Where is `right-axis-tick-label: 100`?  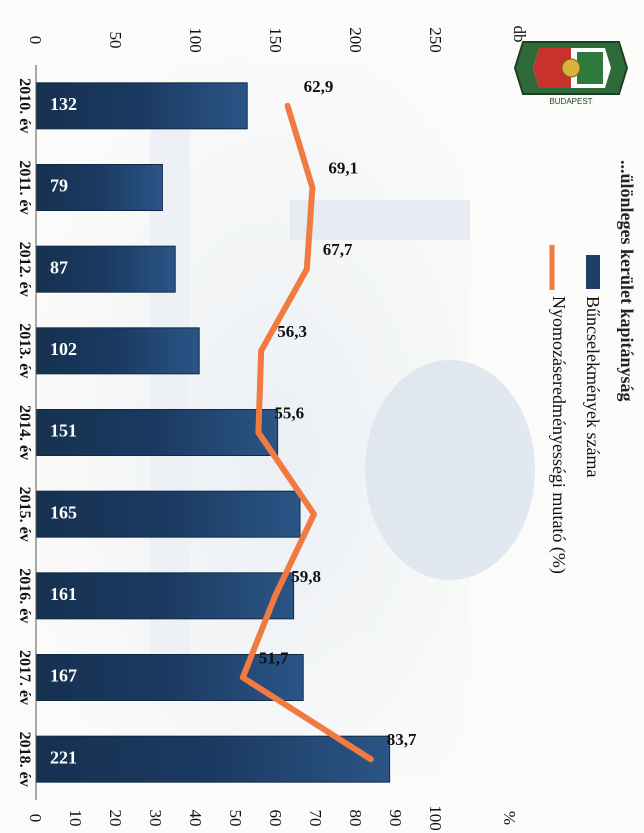 right-axis-tick-label: 100 is located at coordinates (435, 818).